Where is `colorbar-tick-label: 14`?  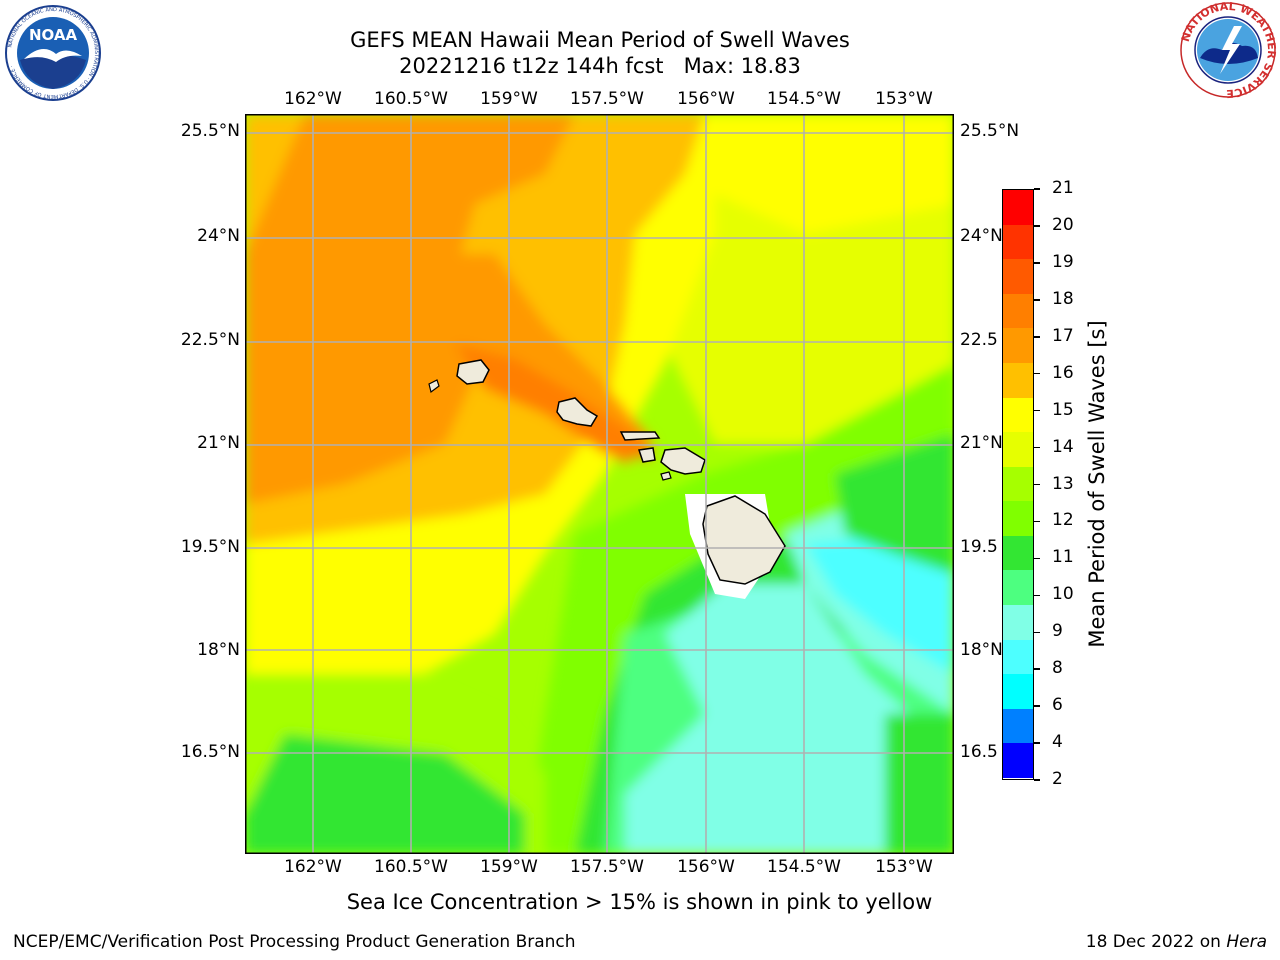
colorbar-tick-label: 14 is located at coordinates (1063, 446).